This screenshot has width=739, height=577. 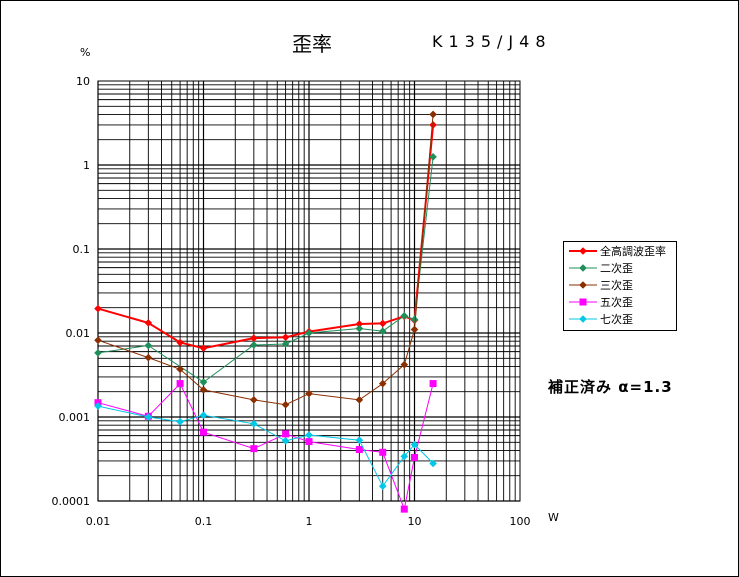 What do you see at coordinates (553, 517) in the screenshot?
I see `x-axis-label: W` at bounding box center [553, 517].